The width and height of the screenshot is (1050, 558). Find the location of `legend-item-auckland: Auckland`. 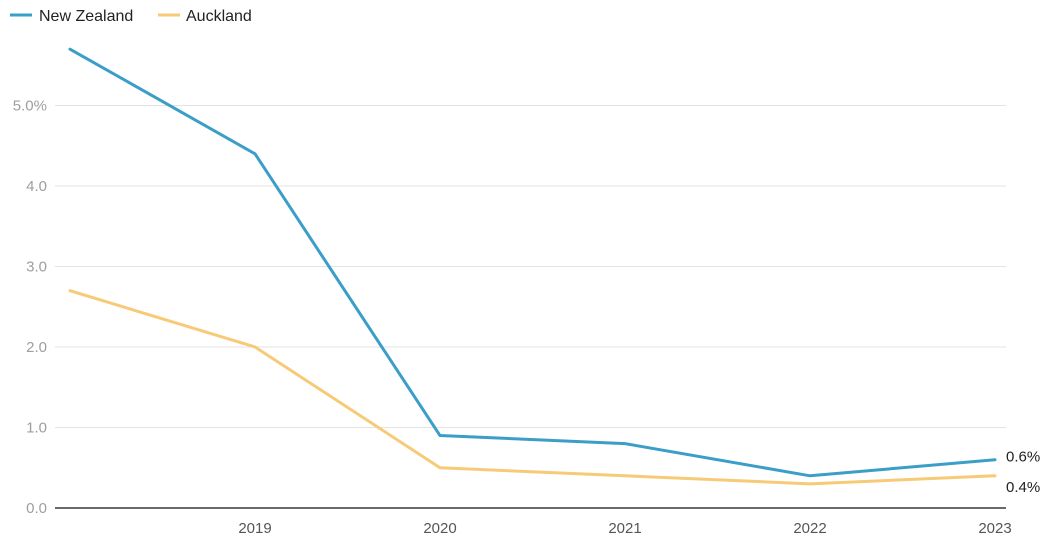

legend-item-auckland: Auckland is located at coordinates (205, 16).